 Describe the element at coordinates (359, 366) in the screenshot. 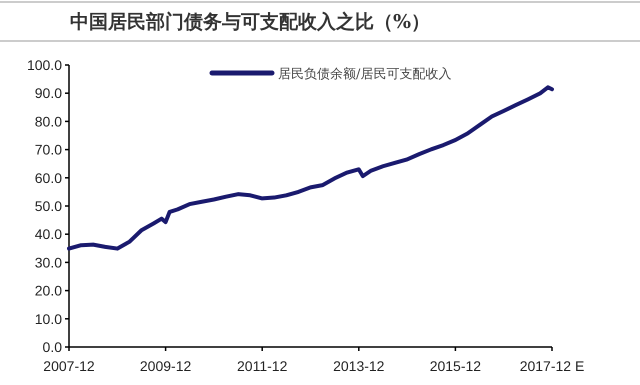

I see `x-tick-label: 2013-12` at that location.